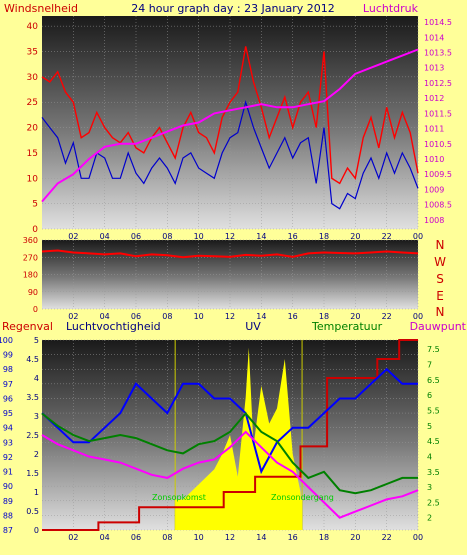 The image size is (467, 555). I want to click on temperature-line, so click(229, 453).